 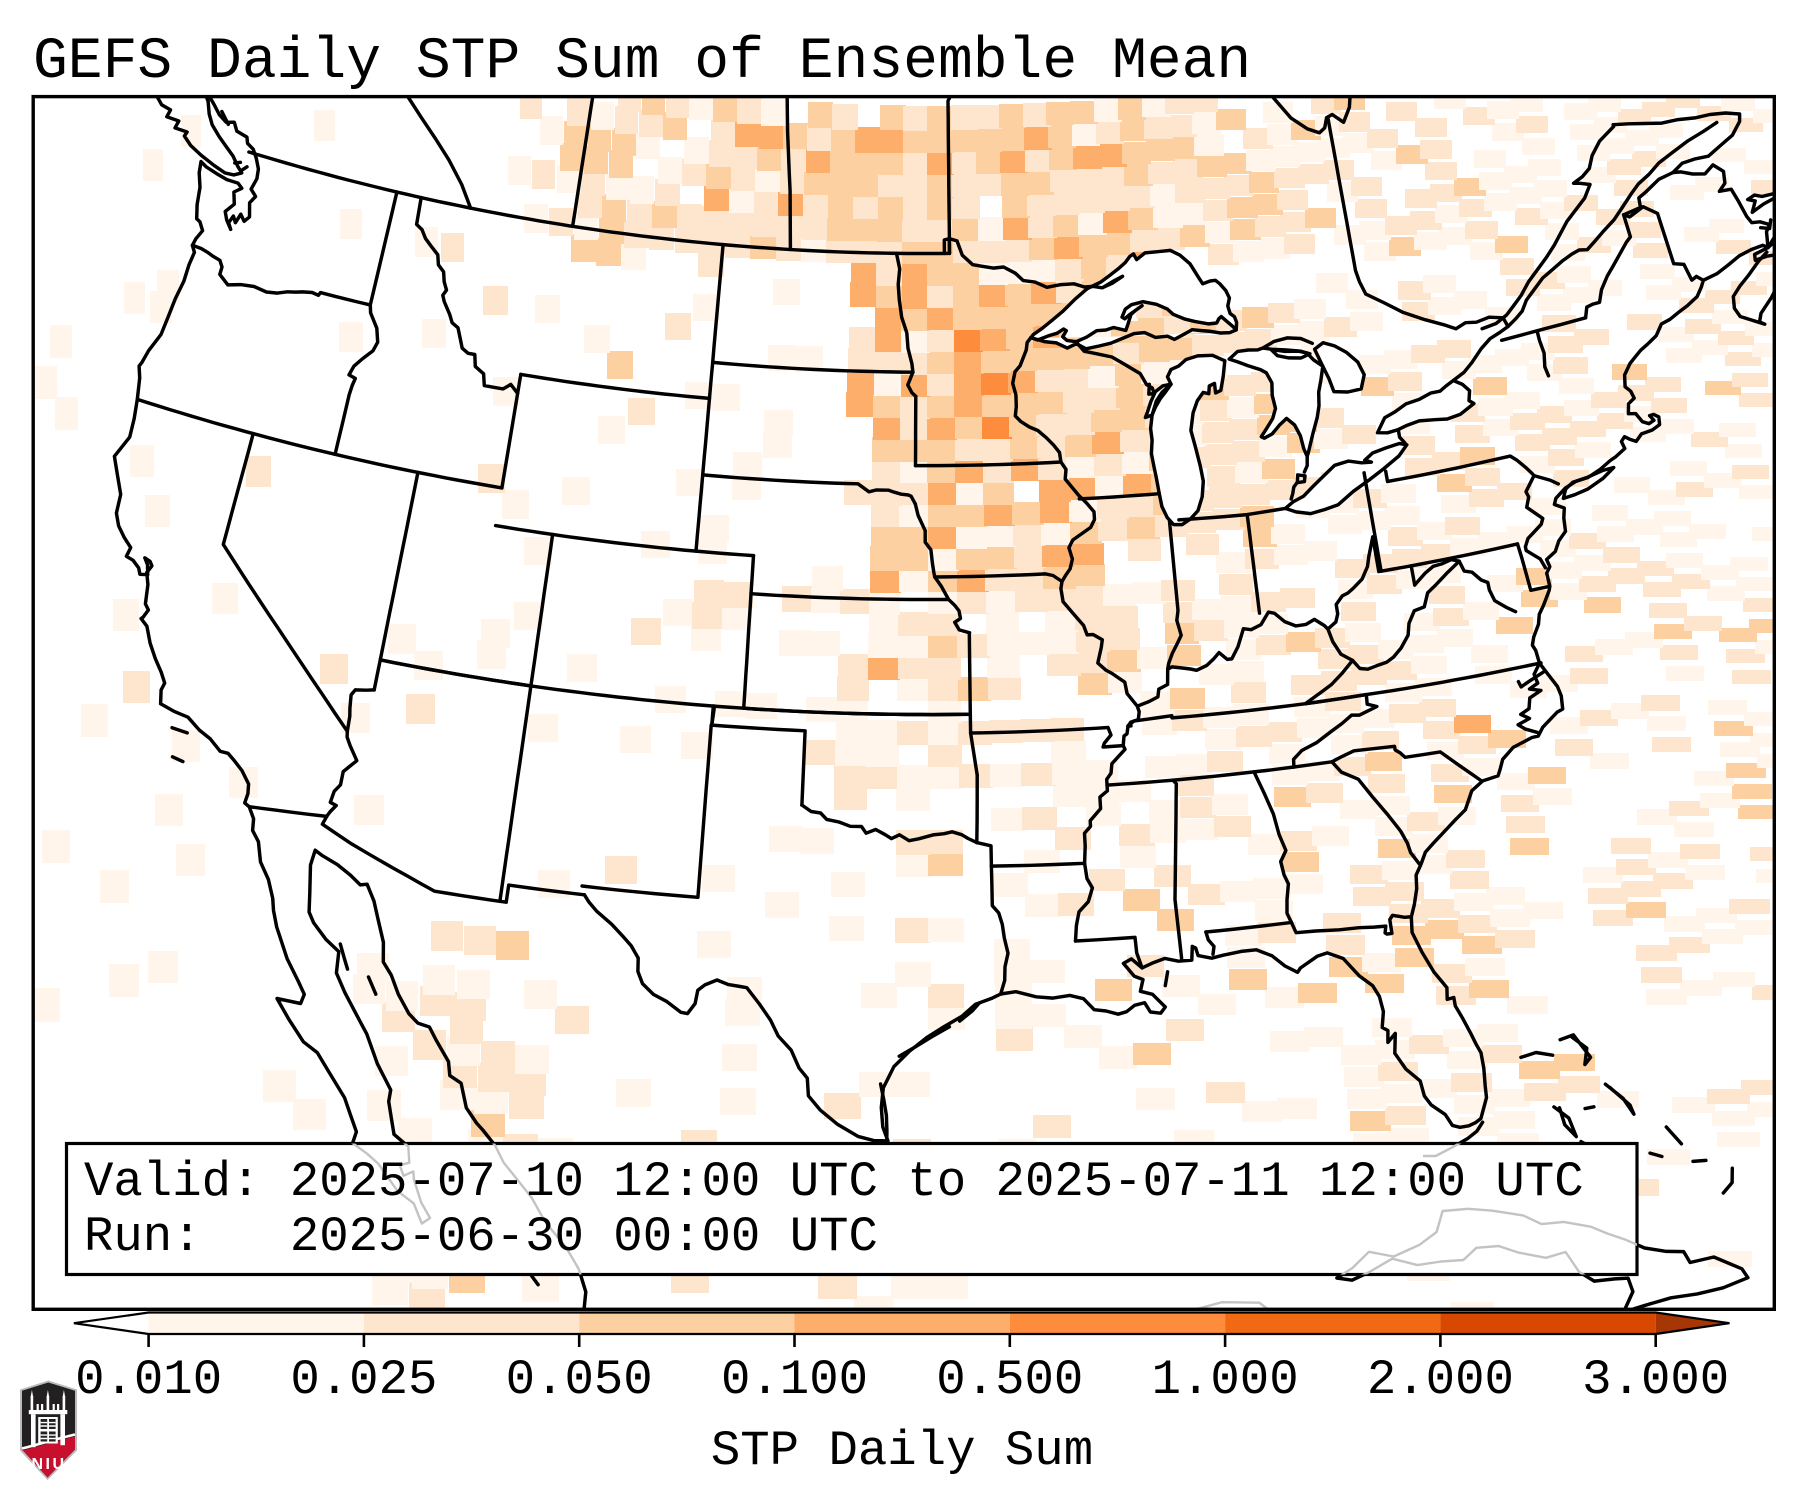 I want to click on svg-text: 0.050, so click(x=579, y=1380).